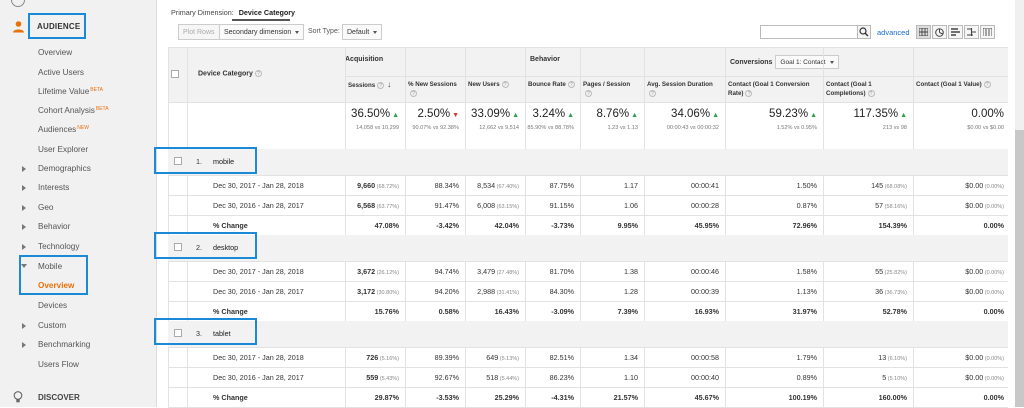 The height and width of the screenshot is (408, 1024). Describe the element at coordinates (984, 271) in the screenshot. I see `cell-goal1-value: $0.00 (0.00%)` at that location.